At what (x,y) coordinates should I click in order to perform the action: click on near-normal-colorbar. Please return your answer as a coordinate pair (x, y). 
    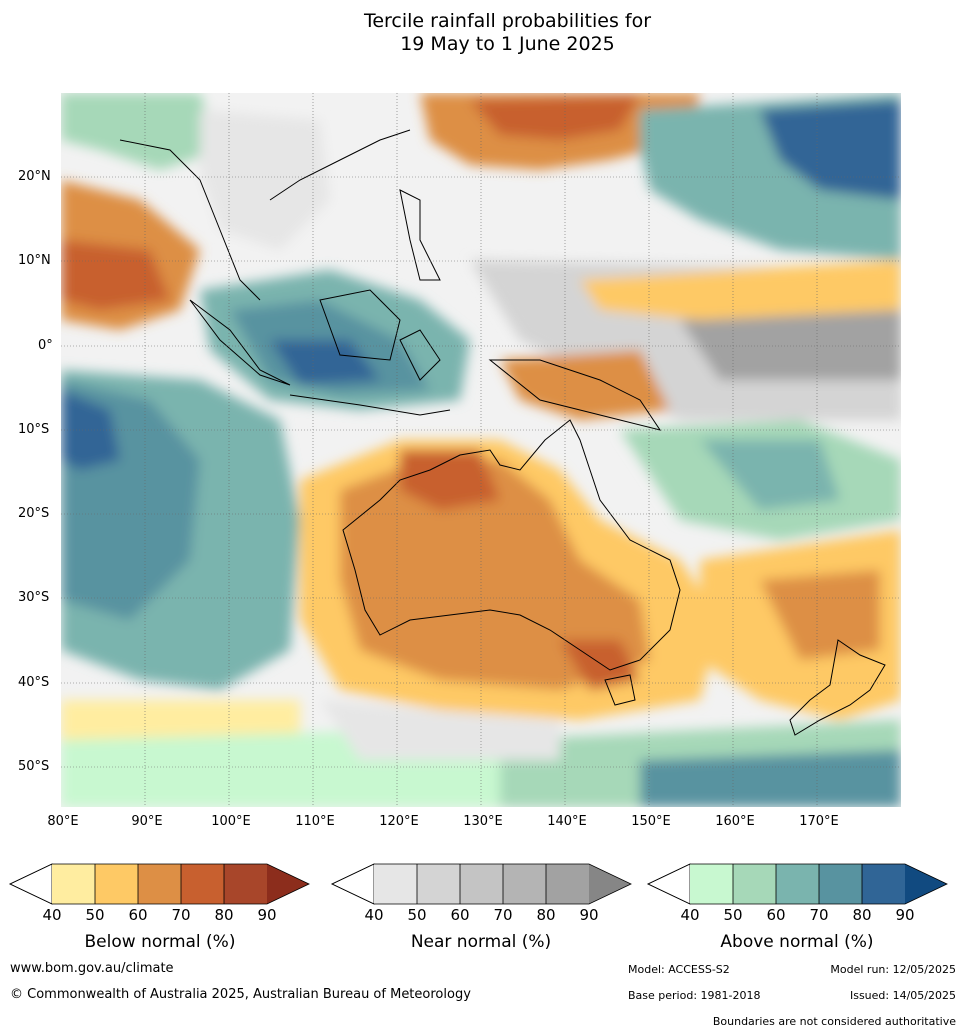
    Looking at the image, I should click on (481, 884).